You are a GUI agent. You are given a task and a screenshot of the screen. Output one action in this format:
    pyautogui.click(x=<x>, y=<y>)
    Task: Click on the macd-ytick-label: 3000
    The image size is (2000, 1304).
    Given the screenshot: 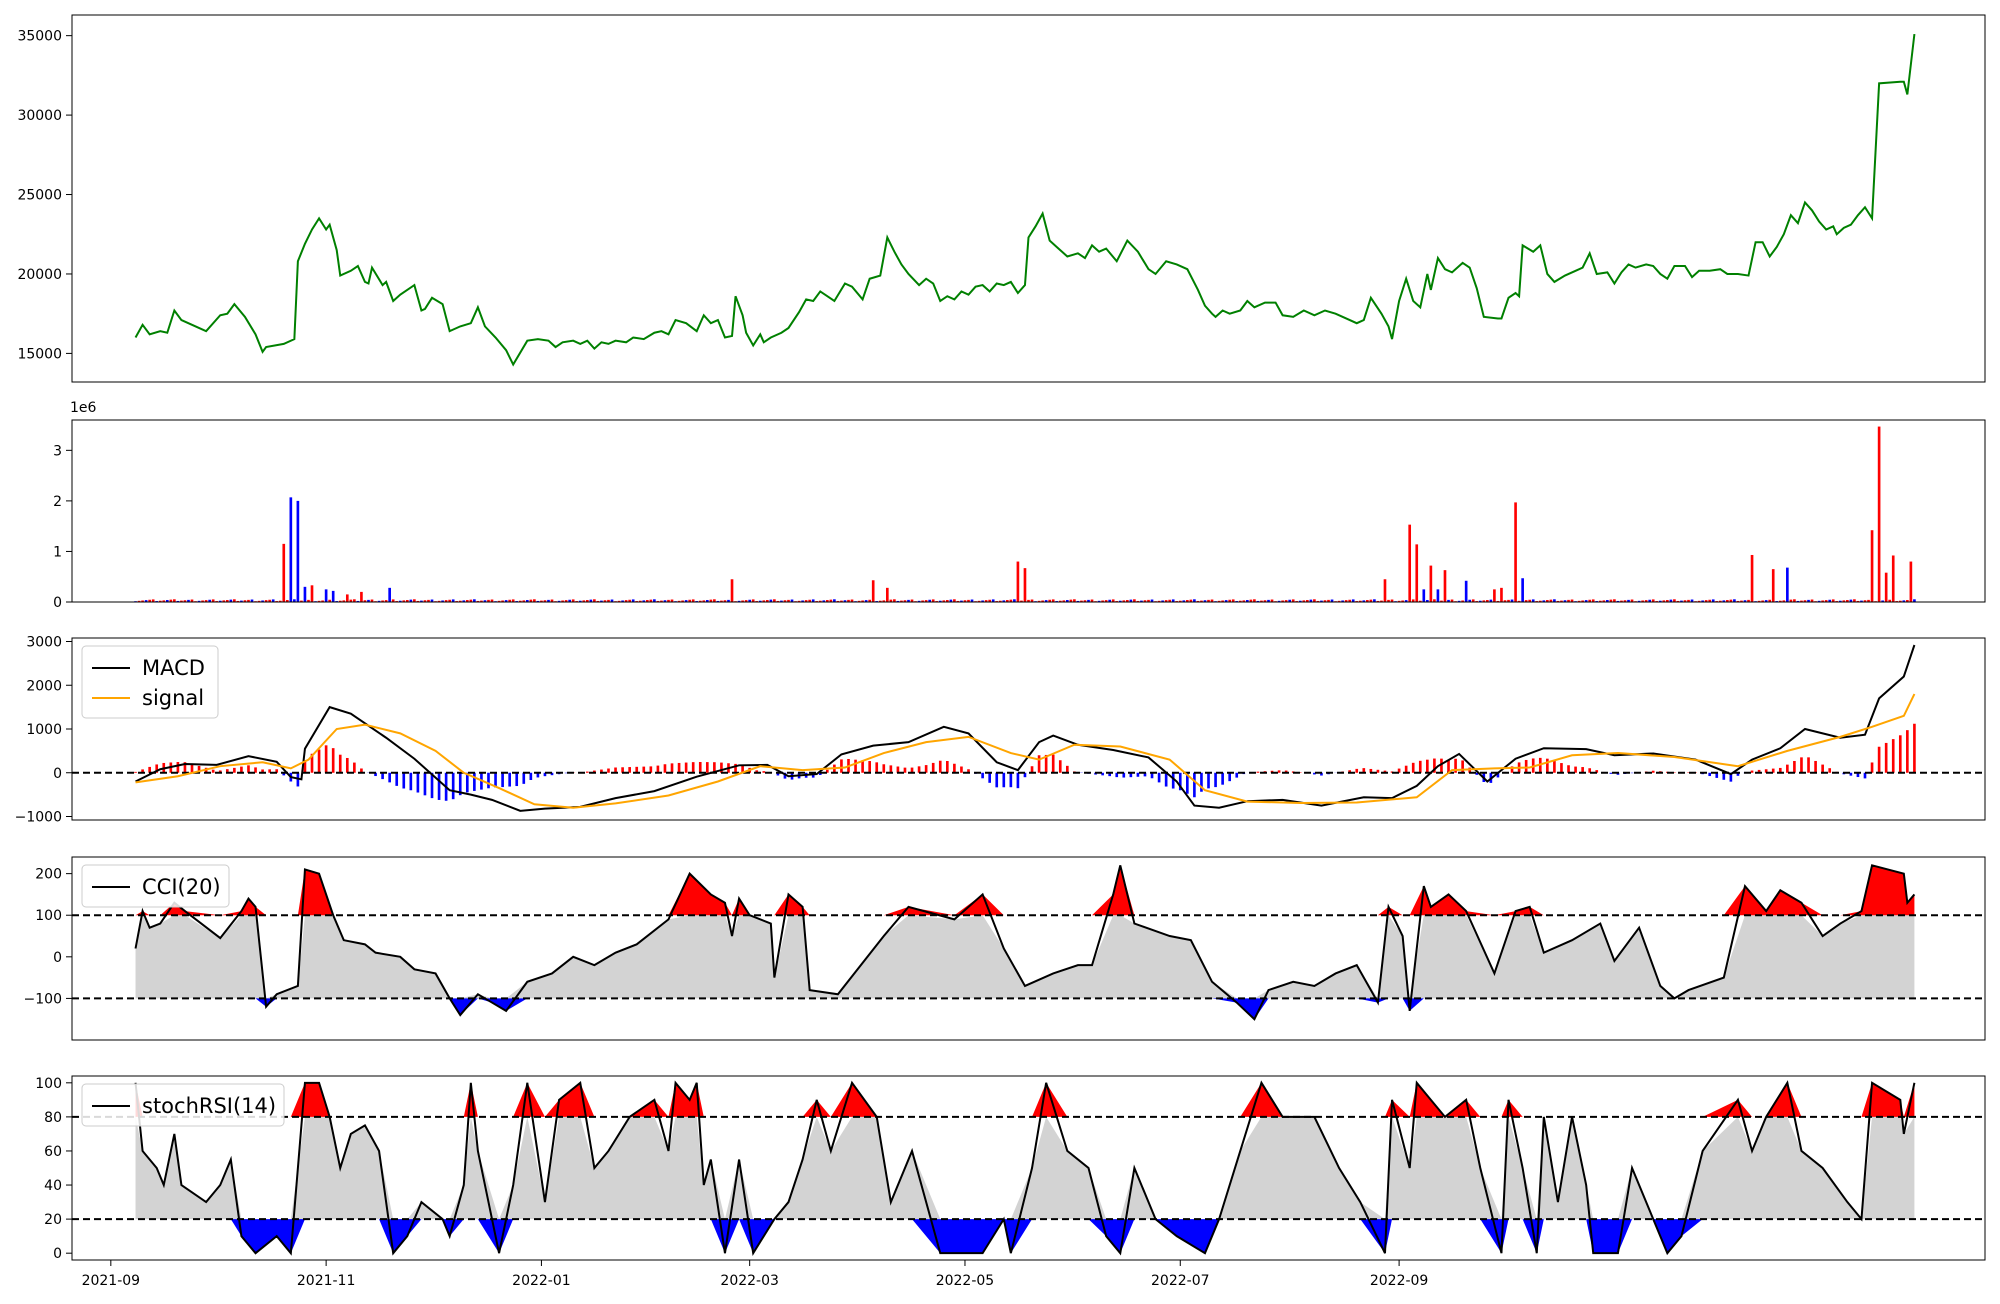 What is the action you would take?
    pyautogui.click(x=44, y=643)
    